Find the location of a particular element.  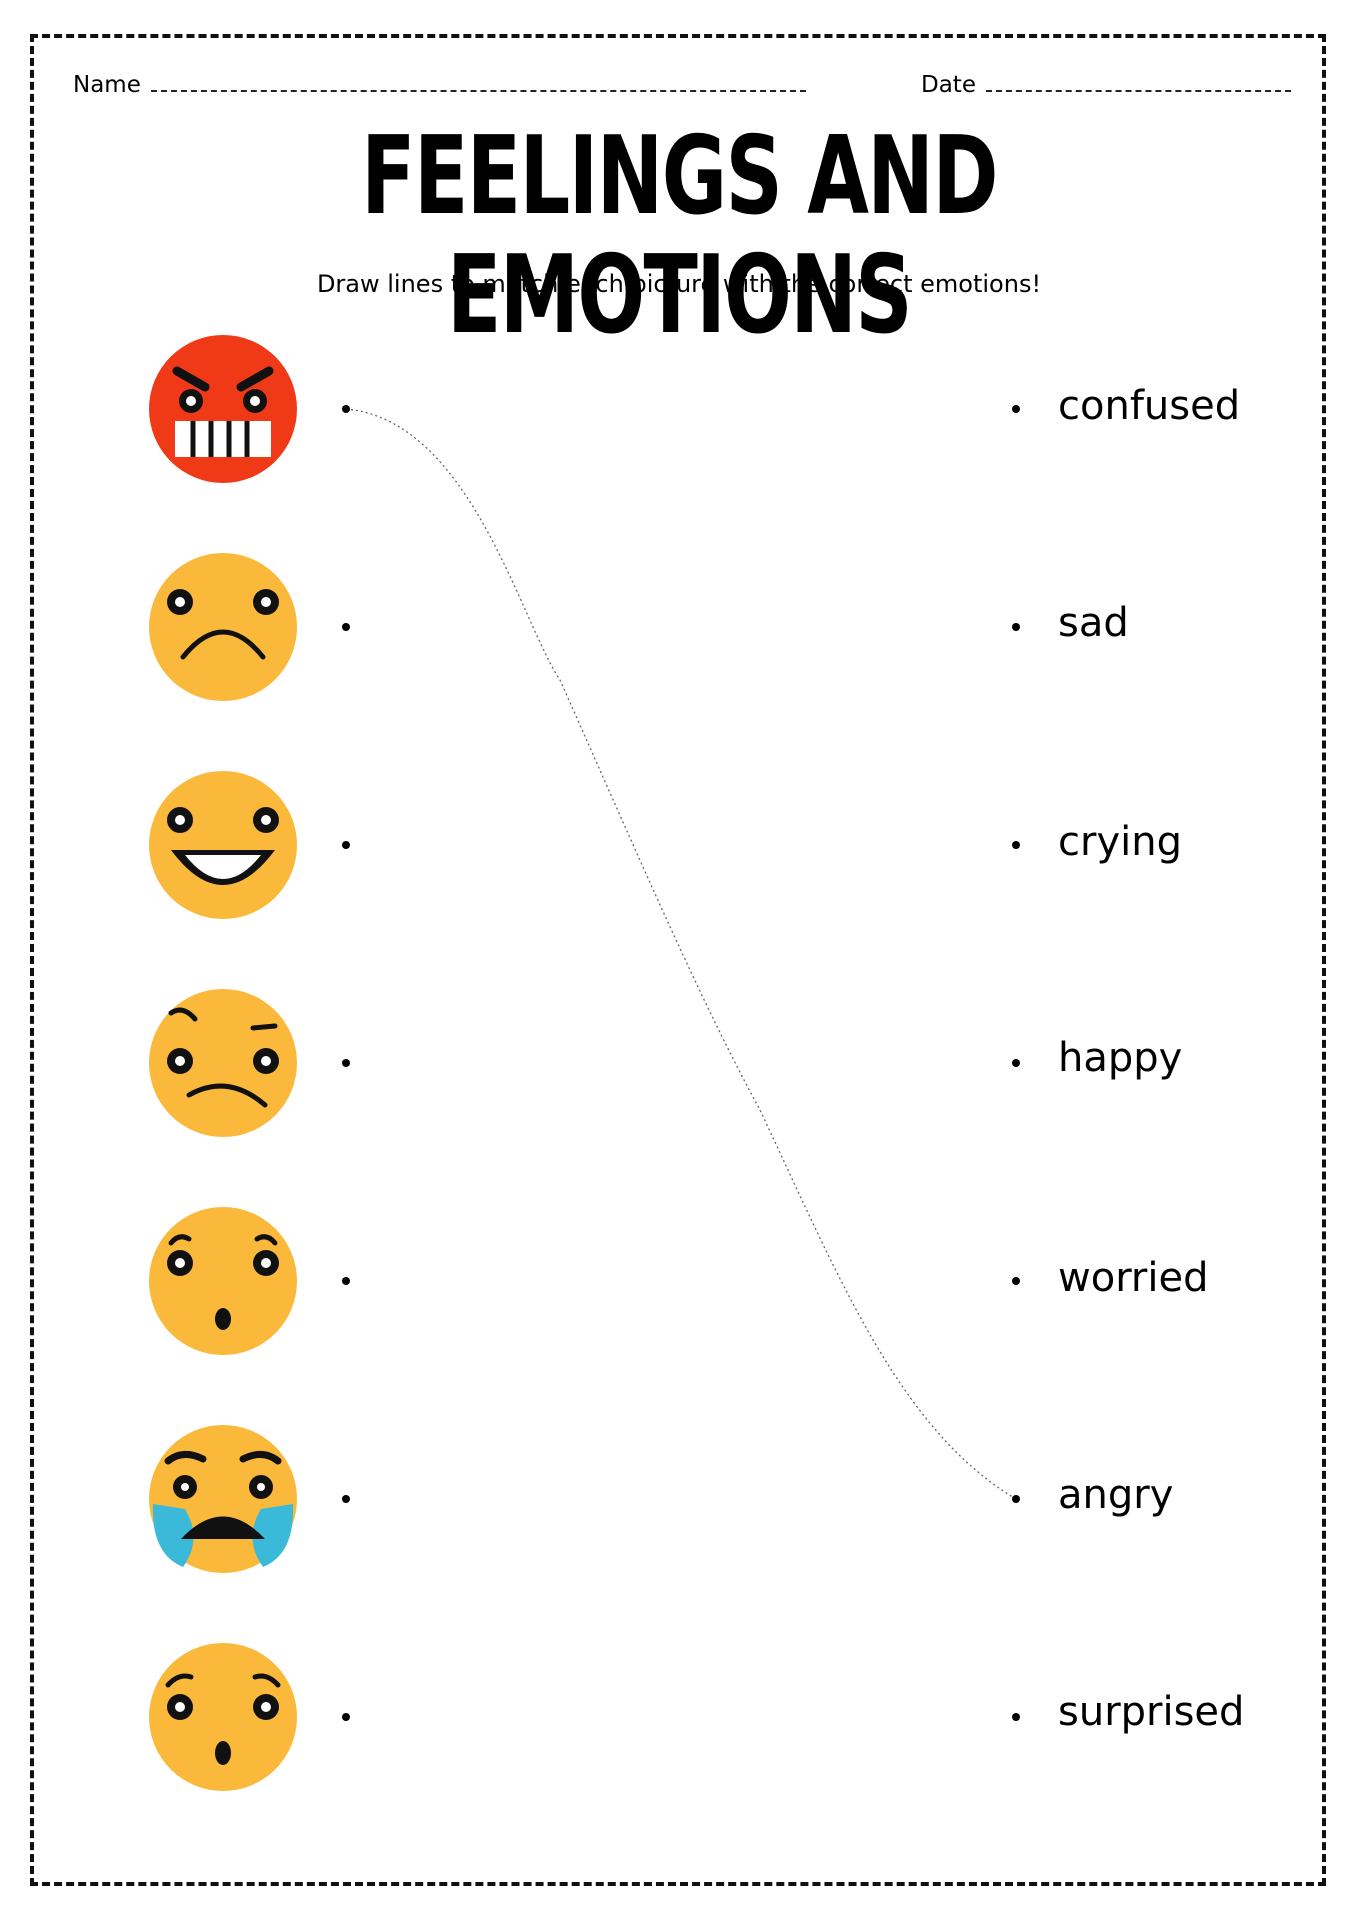

emotion-word: crying is located at coordinates (1120, 842).